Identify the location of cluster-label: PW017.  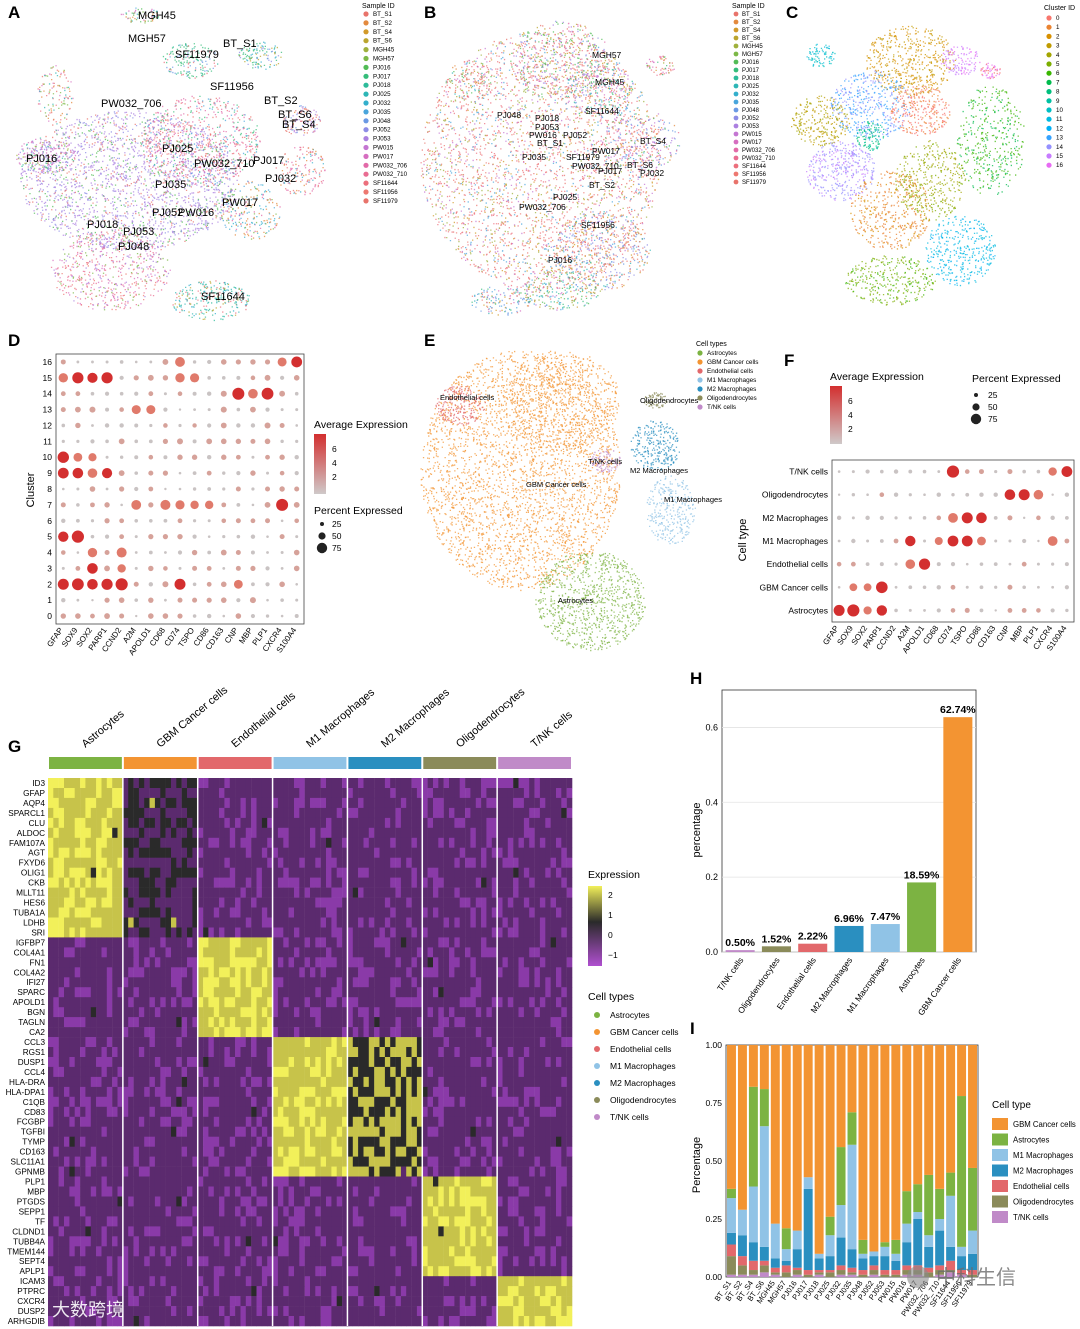
(606, 151).